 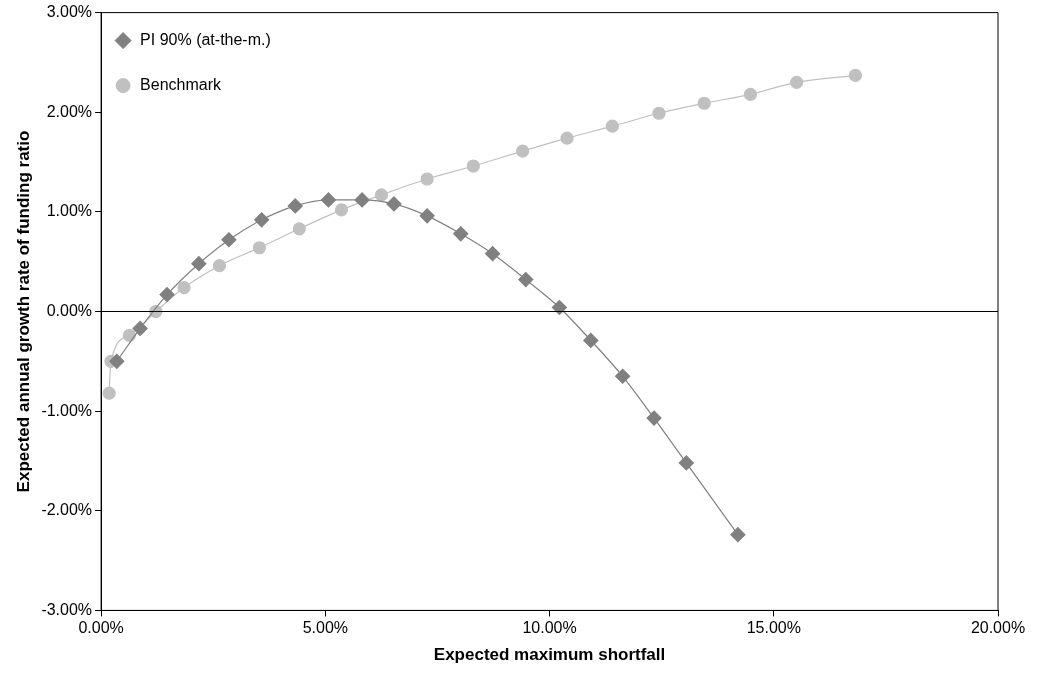 I want to click on legend-label: PI 90% (at-the-m.), so click(x=205, y=40).